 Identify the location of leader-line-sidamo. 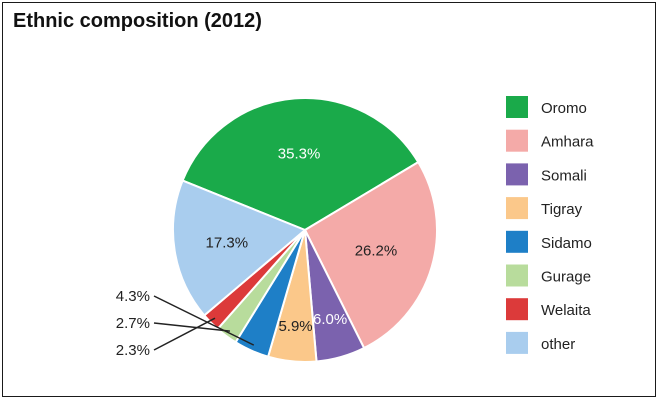
(204, 320).